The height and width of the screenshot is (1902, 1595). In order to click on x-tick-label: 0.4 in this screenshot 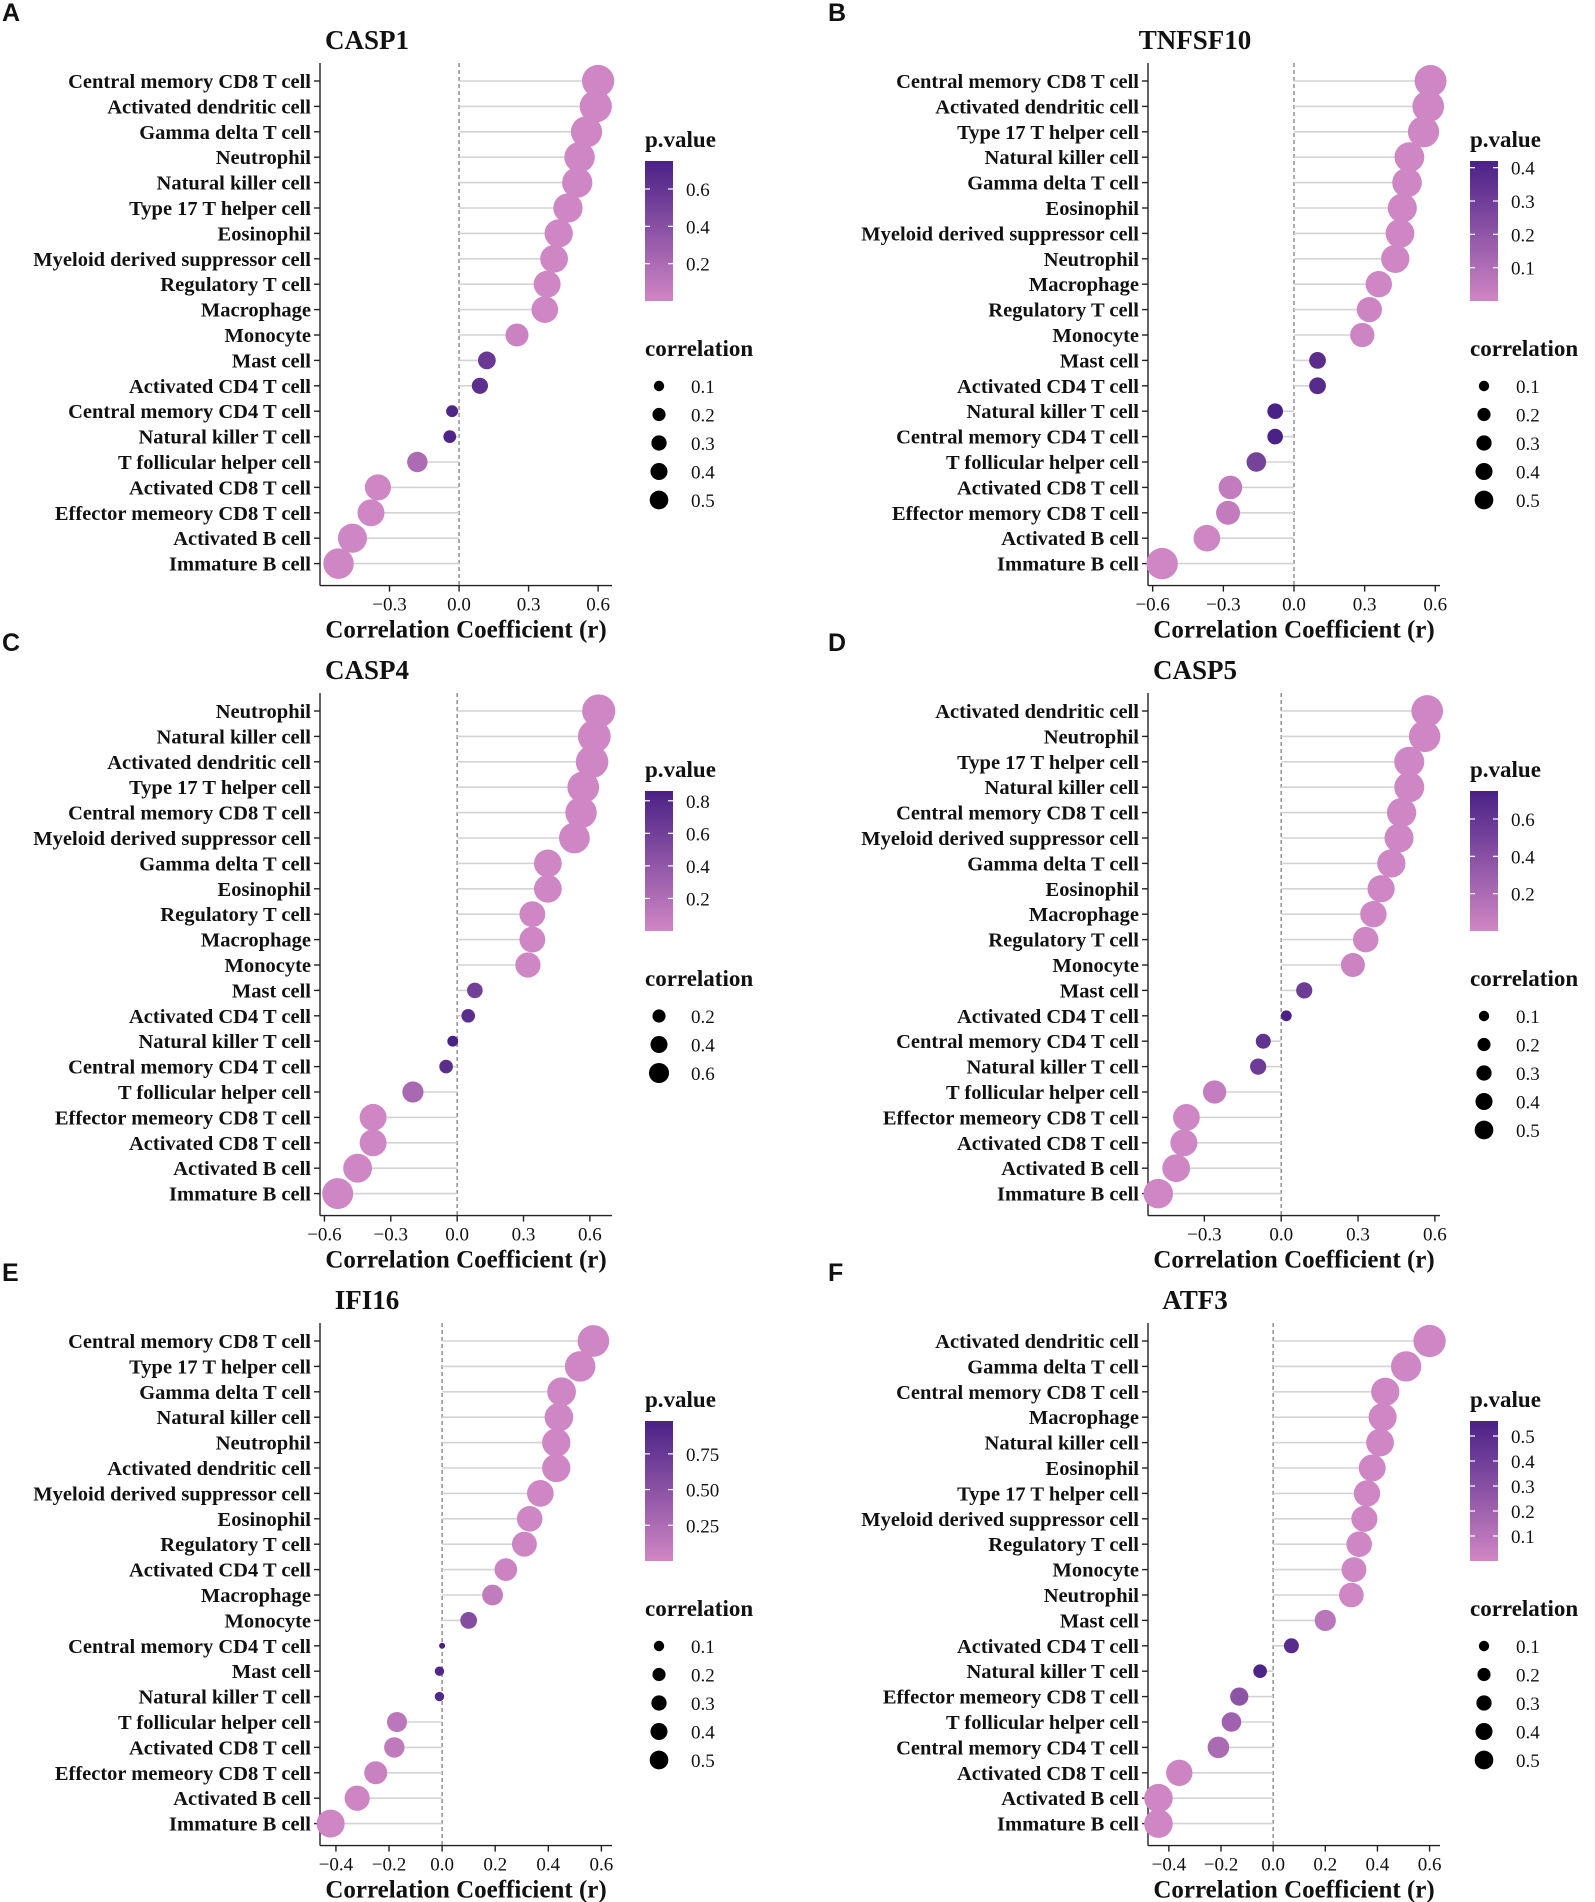, I will do `click(1378, 1865)`.